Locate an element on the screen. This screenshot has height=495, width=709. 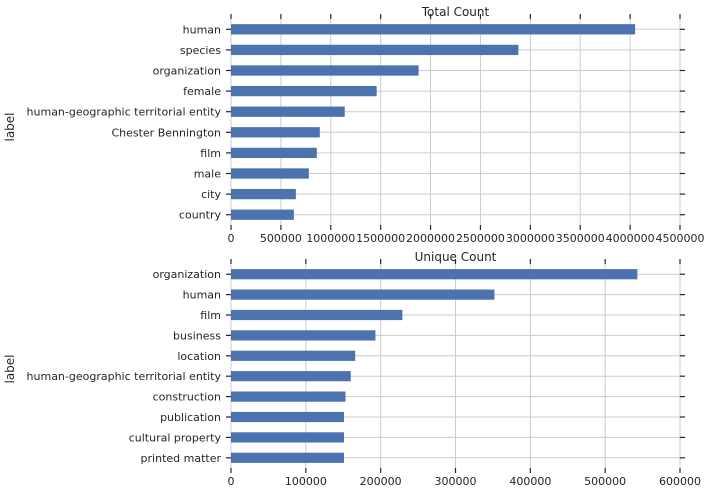
y-tick-label: cultural property is located at coordinates (175, 437).